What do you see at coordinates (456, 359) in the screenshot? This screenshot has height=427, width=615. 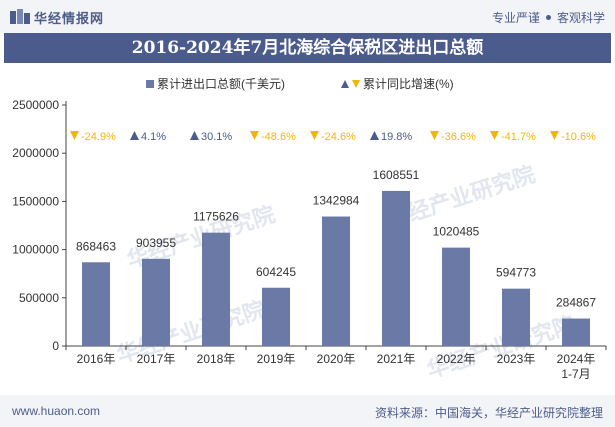 I see `x-tick-label: 2022年` at bounding box center [456, 359].